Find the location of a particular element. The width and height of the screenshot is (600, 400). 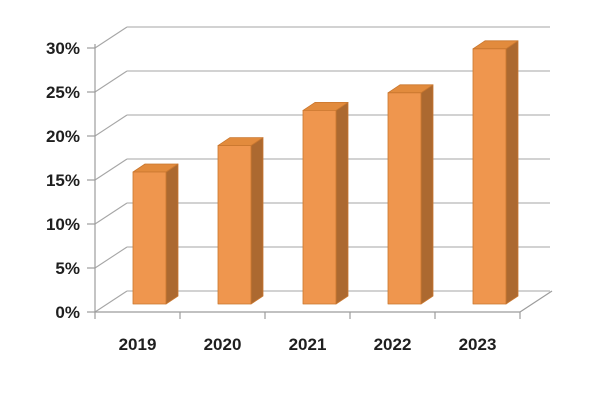

x-axis-category-label: 2023 is located at coordinates (478, 344).